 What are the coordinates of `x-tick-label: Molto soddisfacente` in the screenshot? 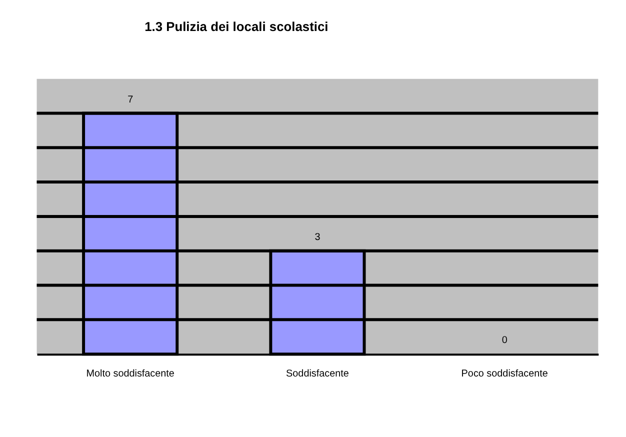 It's located at (130, 374).